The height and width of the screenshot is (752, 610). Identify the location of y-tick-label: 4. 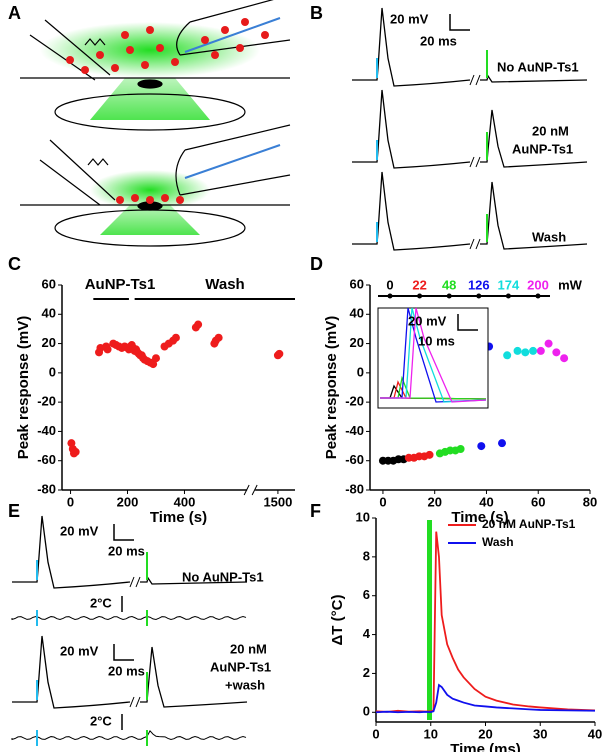
(367, 633).